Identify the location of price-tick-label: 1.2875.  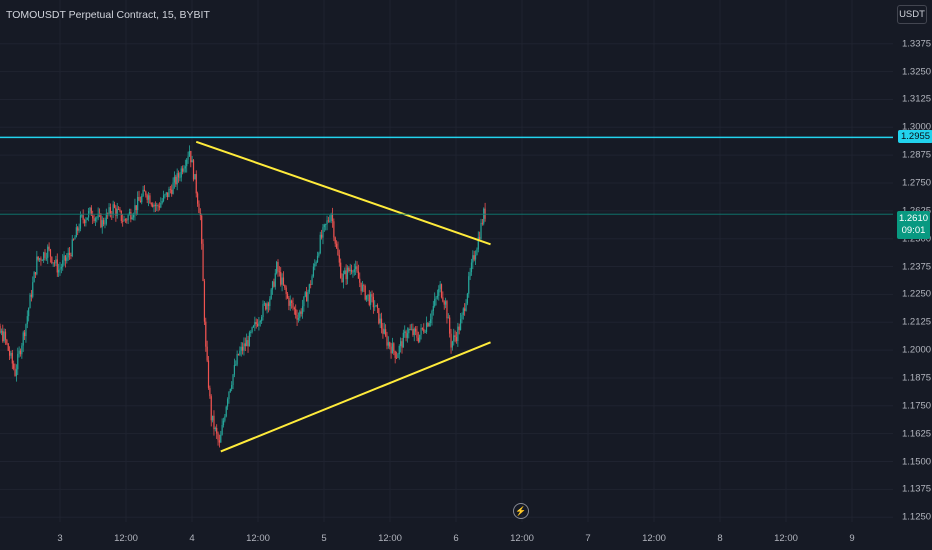
(917, 155).